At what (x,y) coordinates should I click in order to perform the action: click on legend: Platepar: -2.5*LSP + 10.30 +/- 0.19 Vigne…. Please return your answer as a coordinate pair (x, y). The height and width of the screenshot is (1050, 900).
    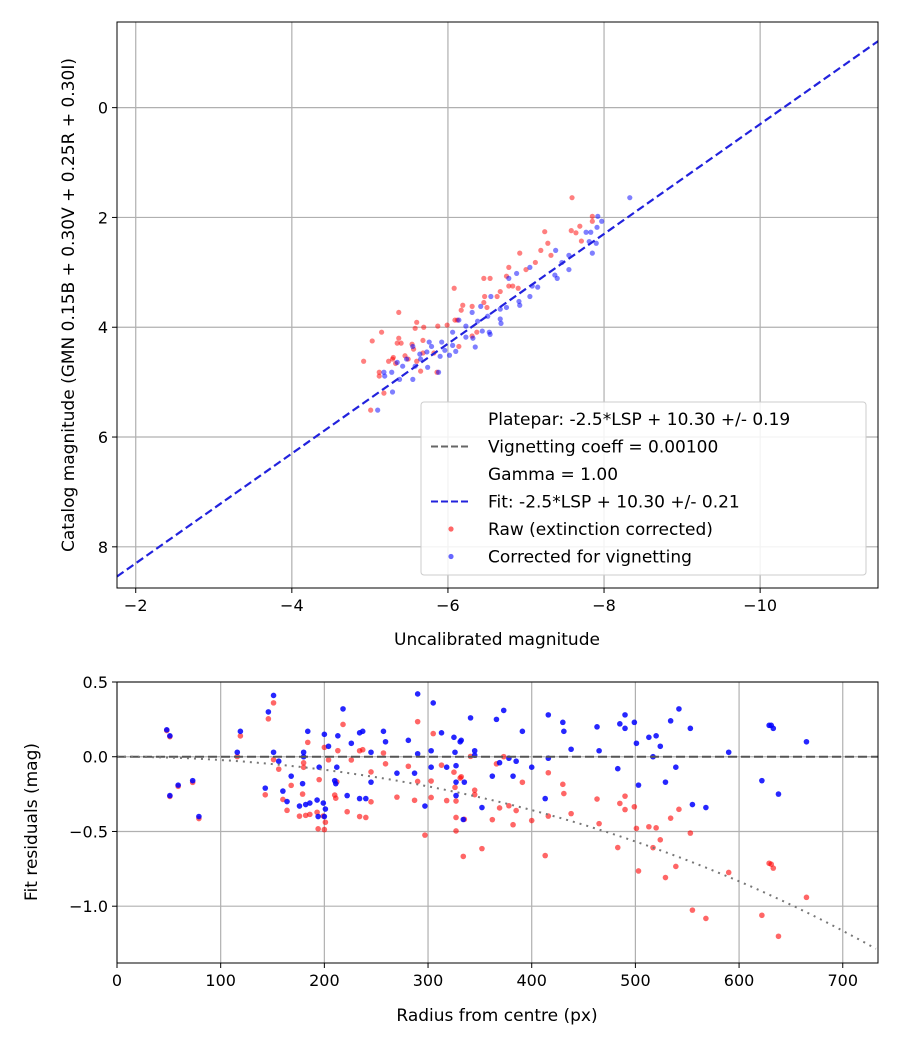
    Looking at the image, I should click on (643, 488).